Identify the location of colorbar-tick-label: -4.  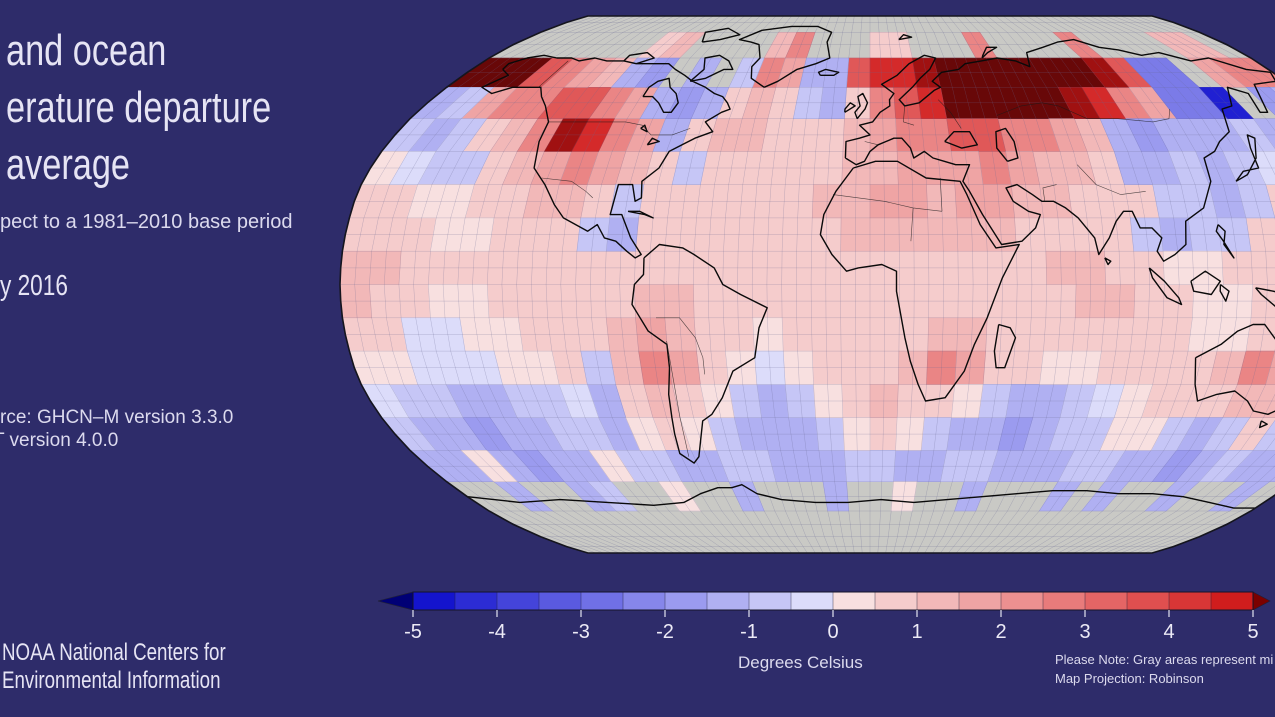
(497, 632).